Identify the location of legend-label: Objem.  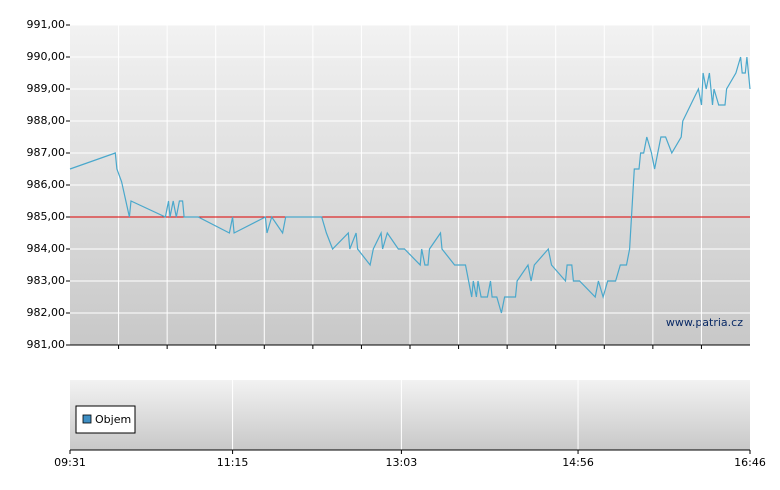
(113, 419).